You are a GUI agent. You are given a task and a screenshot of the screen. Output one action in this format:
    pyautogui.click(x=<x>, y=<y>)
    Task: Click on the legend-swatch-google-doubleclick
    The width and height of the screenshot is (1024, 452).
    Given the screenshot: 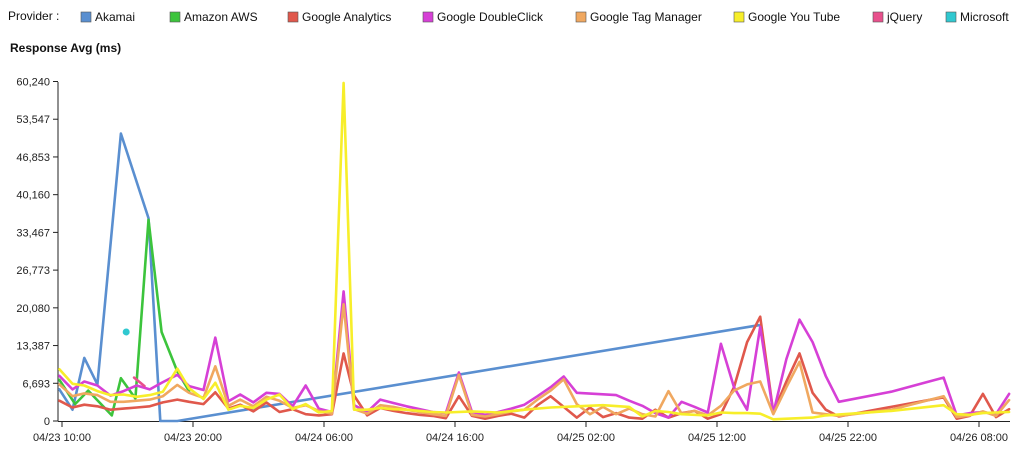 What is the action you would take?
    pyautogui.click(x=428, y=17)
    